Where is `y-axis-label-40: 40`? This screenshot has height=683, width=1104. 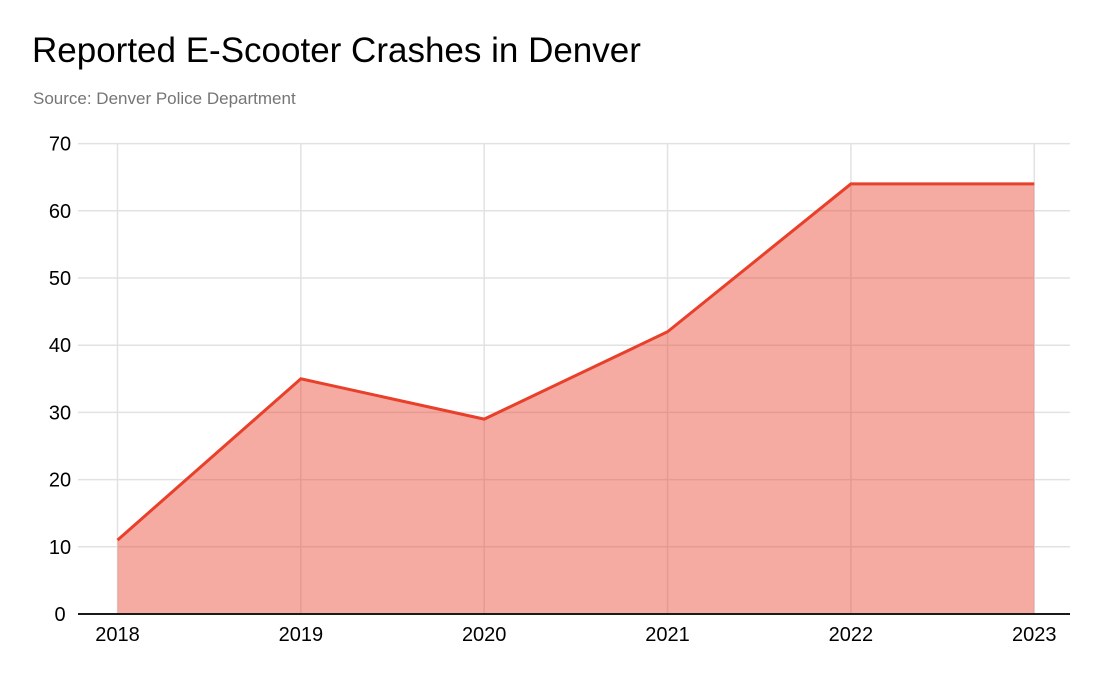
y-axis-label-40: 40 is located at coordinates (60, 346).